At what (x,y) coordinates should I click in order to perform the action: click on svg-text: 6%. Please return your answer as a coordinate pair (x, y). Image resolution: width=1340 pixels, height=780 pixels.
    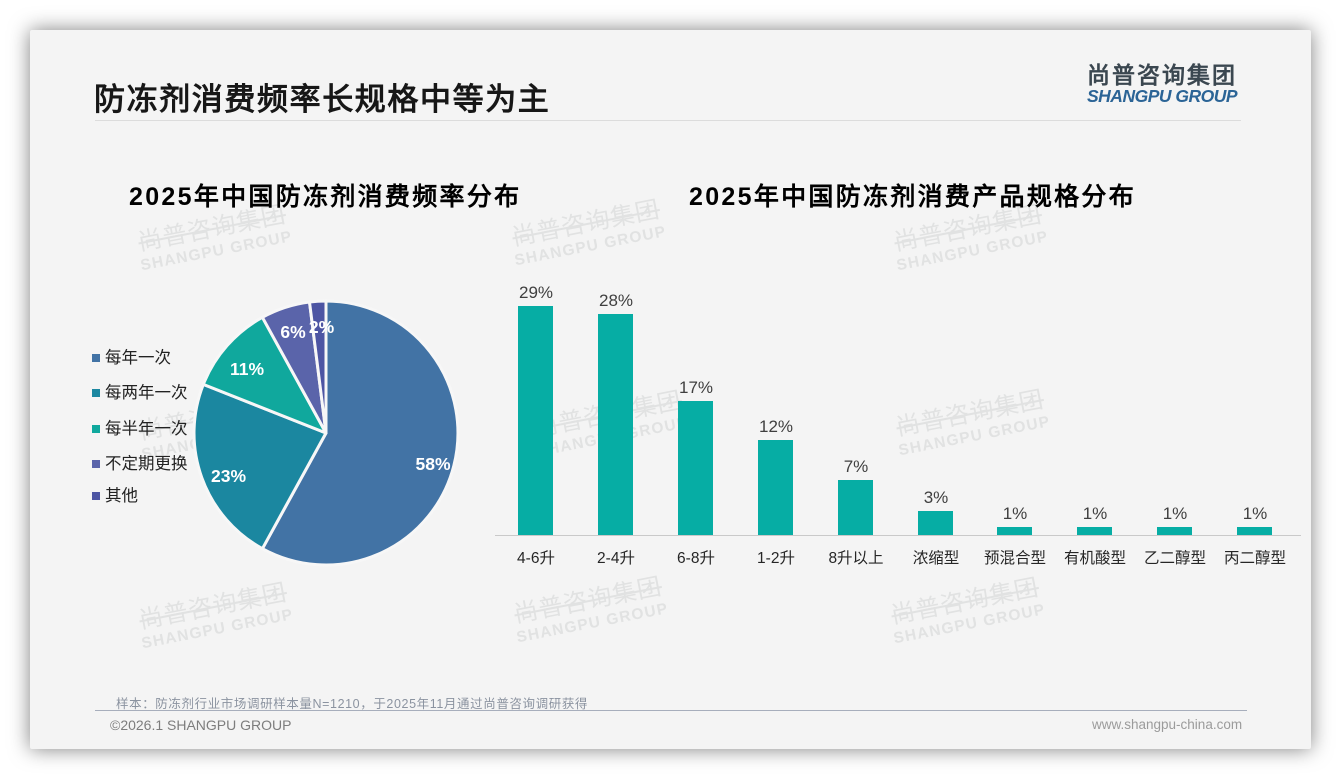
    Looking at the image, I should click on (293, 332).